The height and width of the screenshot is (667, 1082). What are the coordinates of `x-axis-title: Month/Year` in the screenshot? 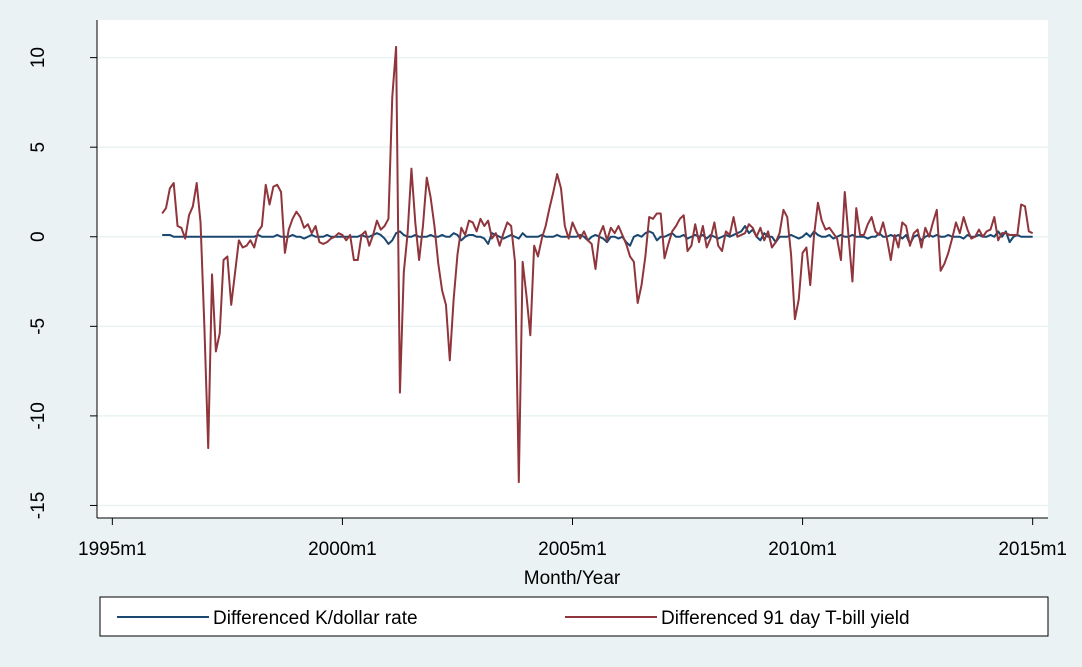 It's located at (572, 578).